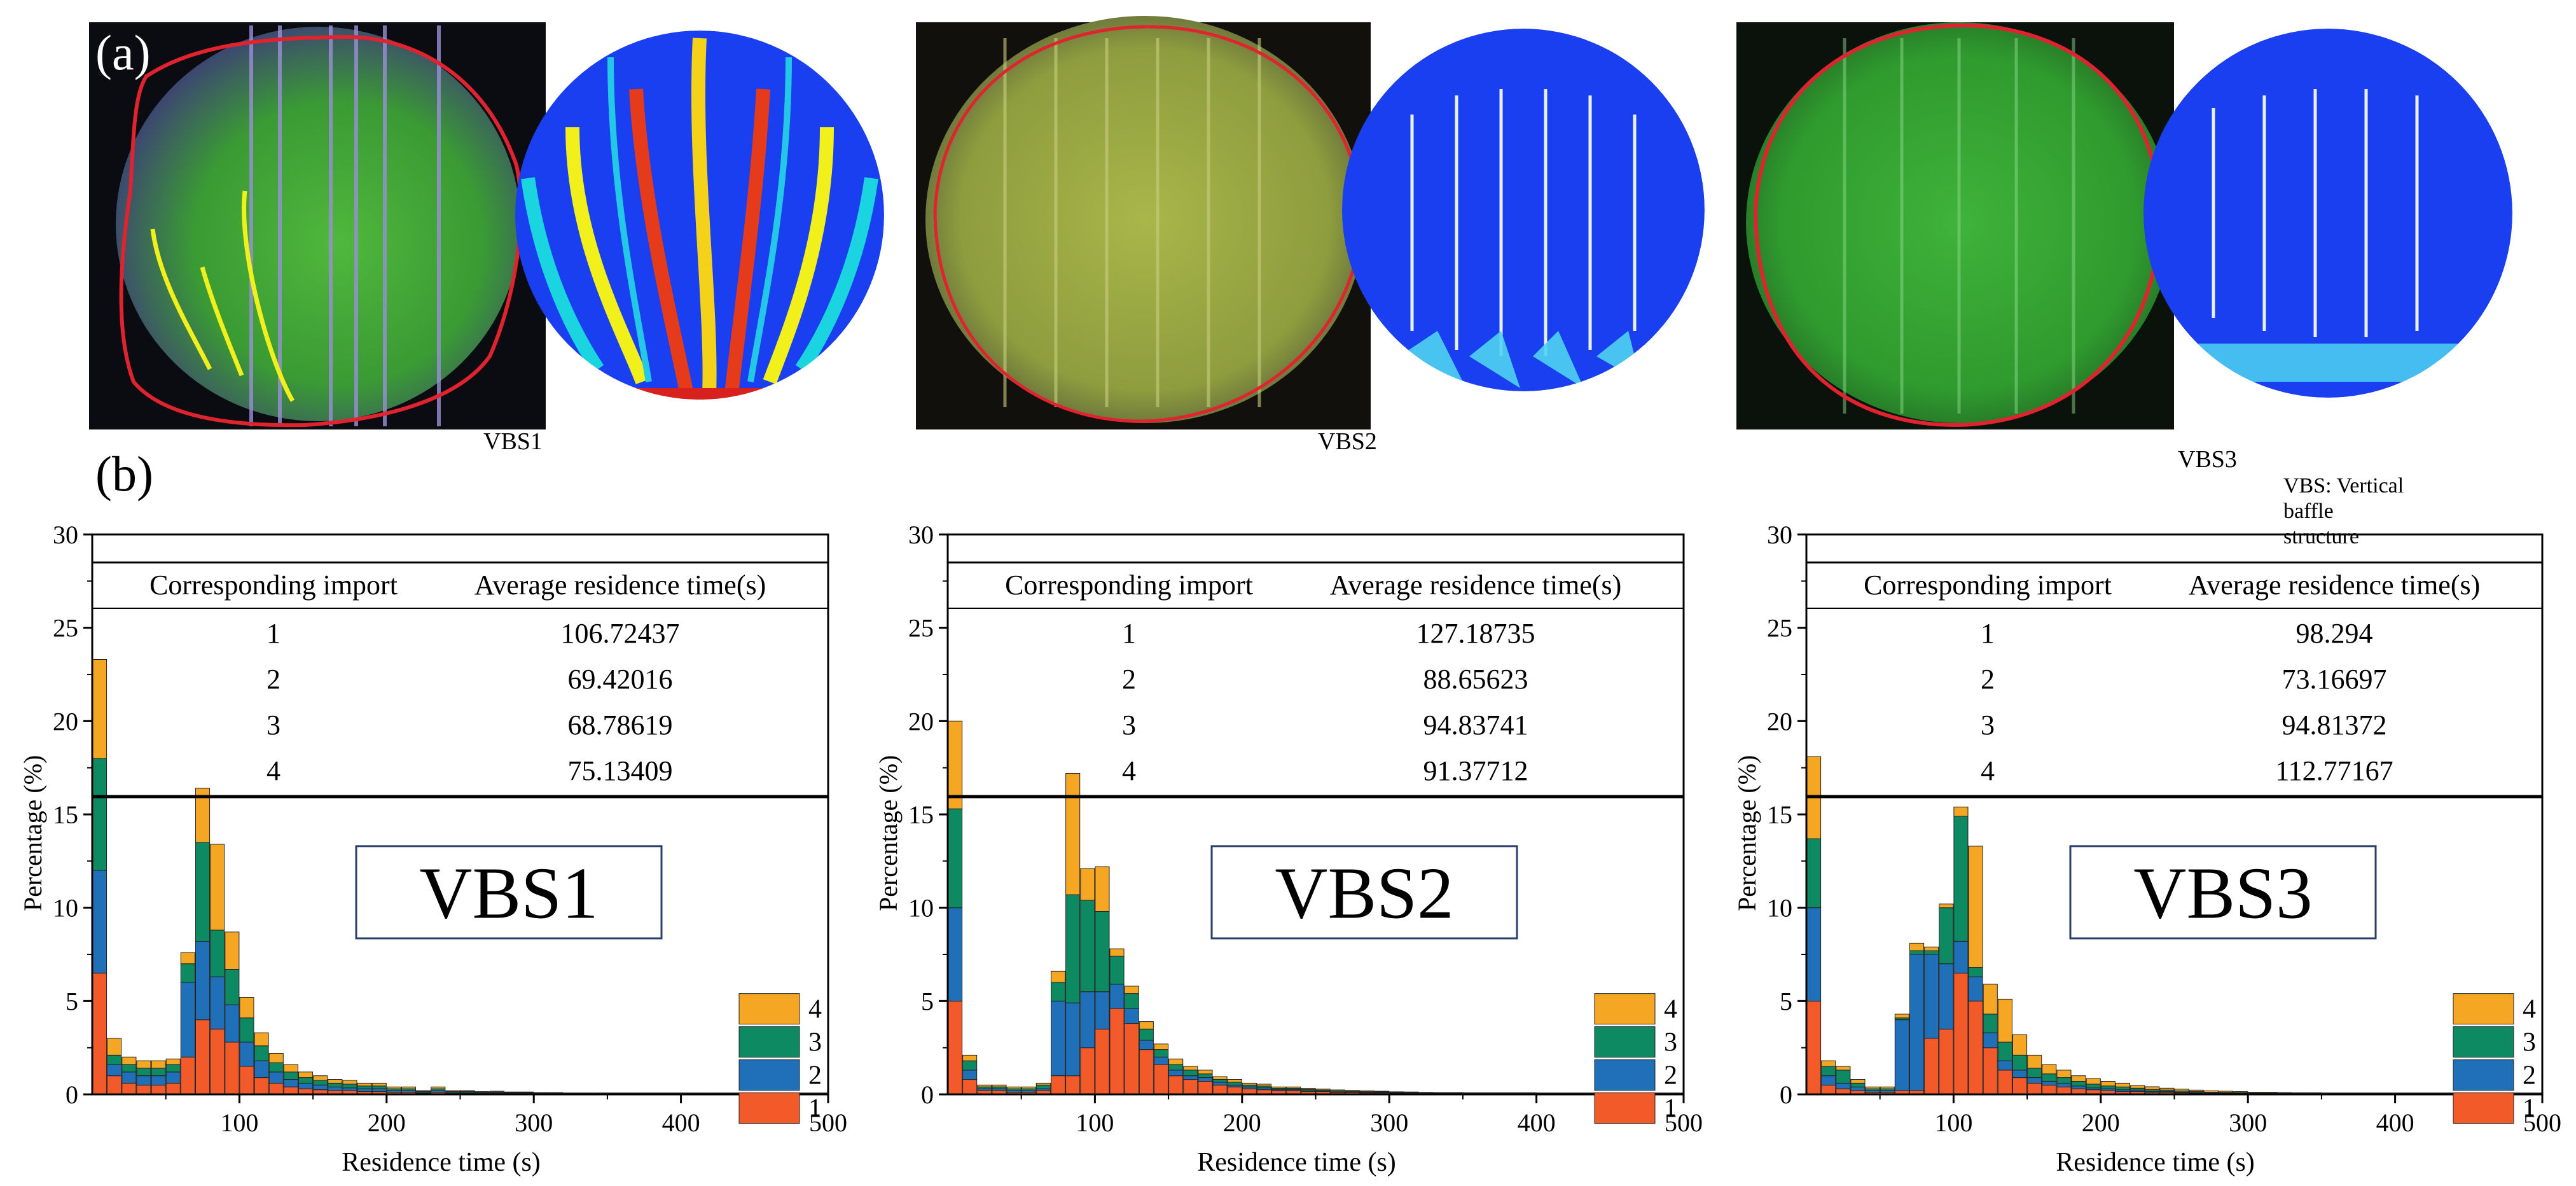  I want to click on x-tick-label: 300, so click(534, 1122).